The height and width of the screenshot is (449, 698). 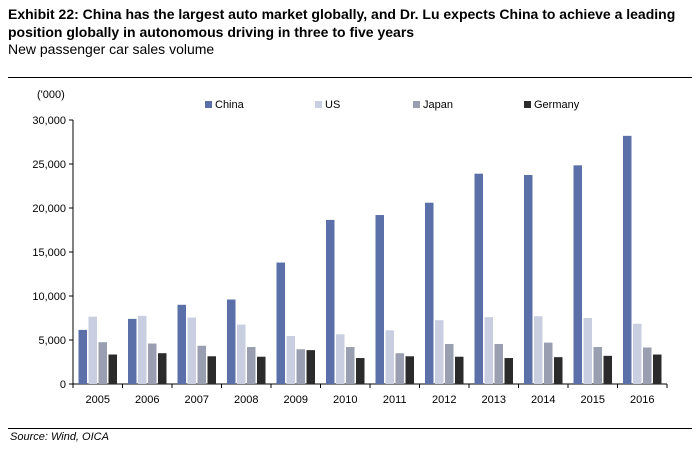 I want to click on bar-japan-2009, so click(x=300, y=366).